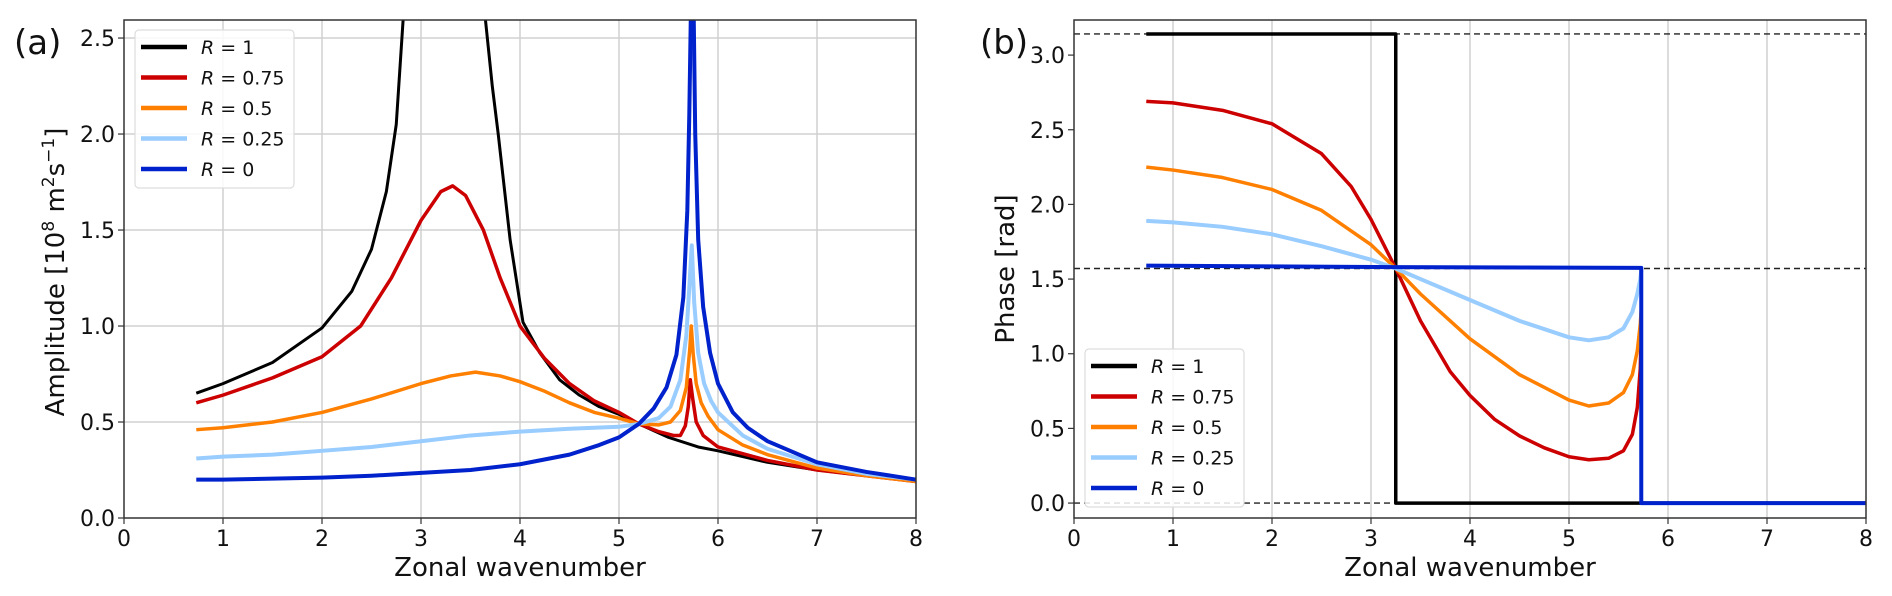 This screenshot has height=596, width=1892. I want to click on y-tick-label: 3.0, so click(1047, 56).